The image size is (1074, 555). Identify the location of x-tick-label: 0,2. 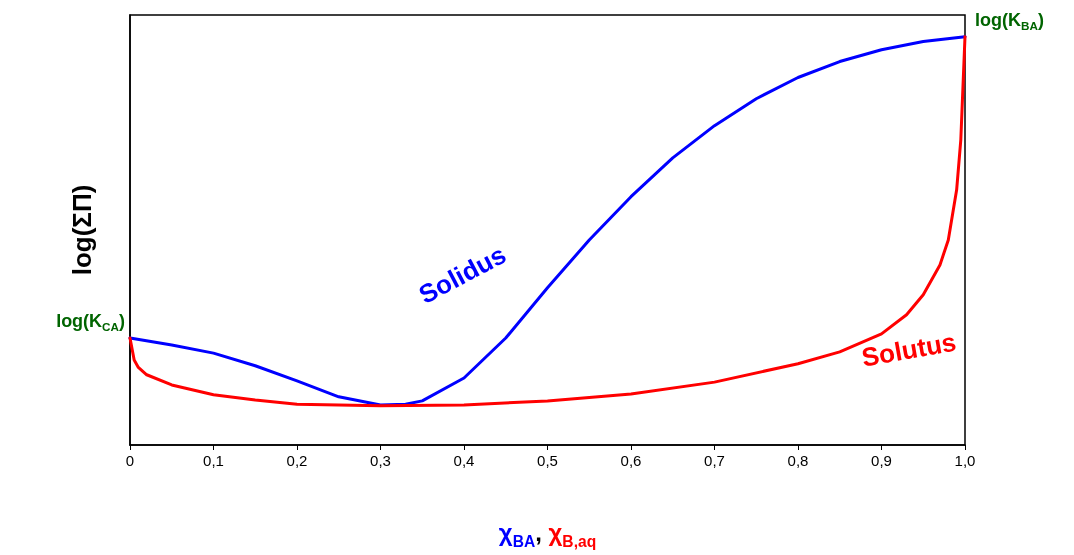
(297, 460).